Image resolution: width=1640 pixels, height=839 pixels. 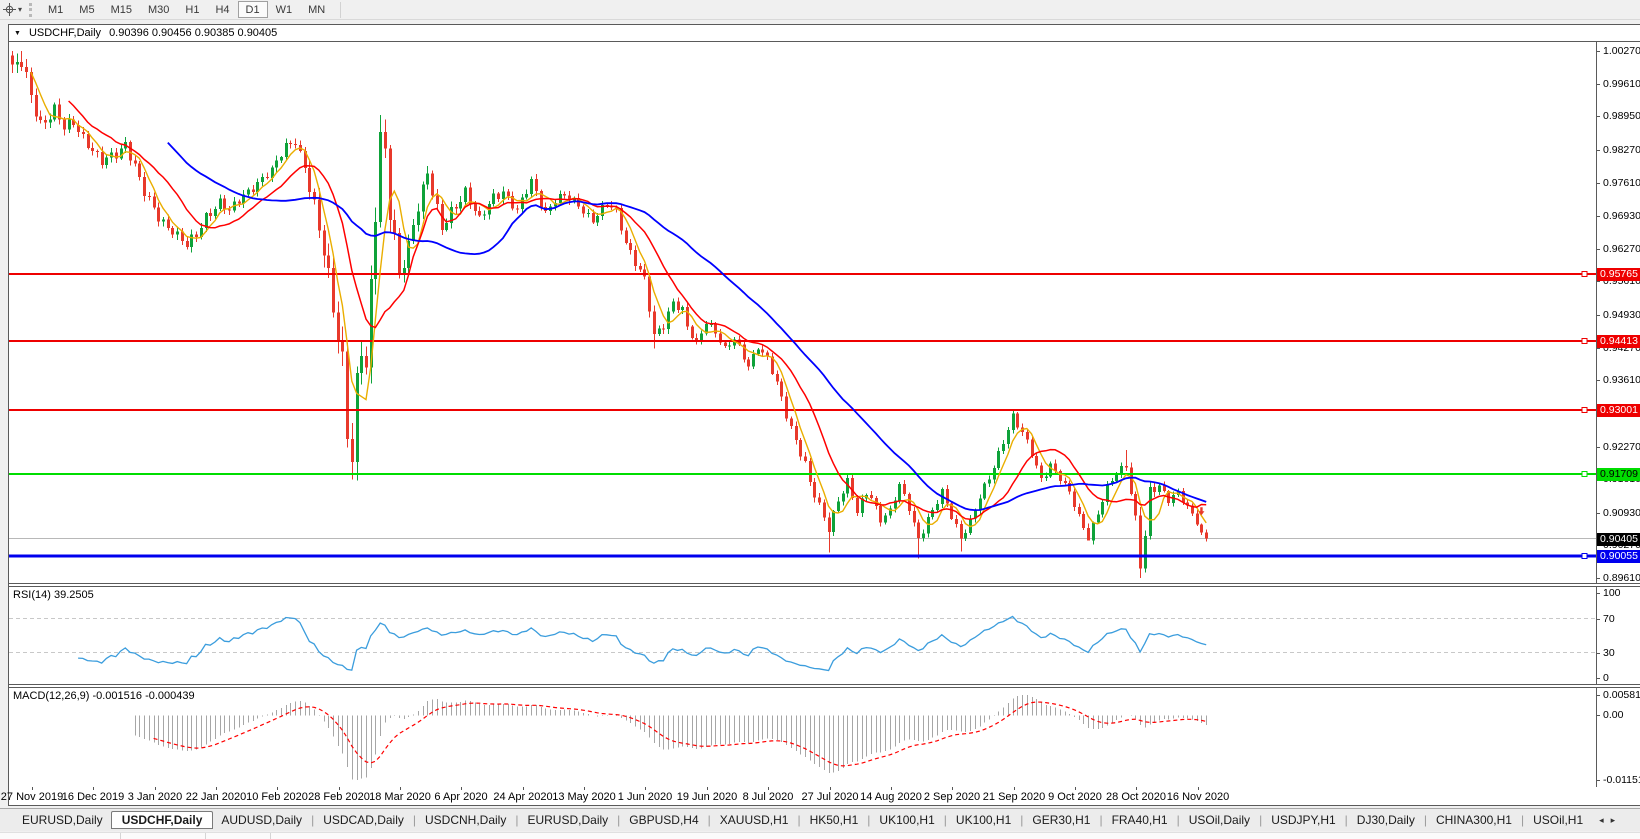 What do you see at coordinates (891, 797) in the screenshot?
I see `date-label: 14 Aug 2020` at bounding box center [891, 797].